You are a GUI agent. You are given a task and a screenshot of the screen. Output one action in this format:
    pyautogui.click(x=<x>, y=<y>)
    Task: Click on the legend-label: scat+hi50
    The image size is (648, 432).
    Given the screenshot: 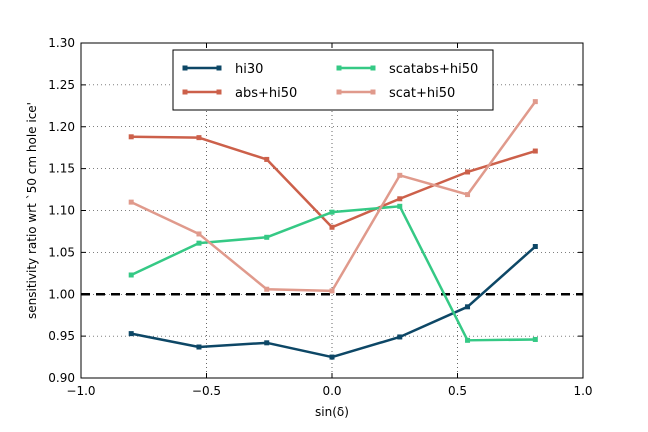 What is the action you would take?
    pyautogui.click(x=422, y=93)
    